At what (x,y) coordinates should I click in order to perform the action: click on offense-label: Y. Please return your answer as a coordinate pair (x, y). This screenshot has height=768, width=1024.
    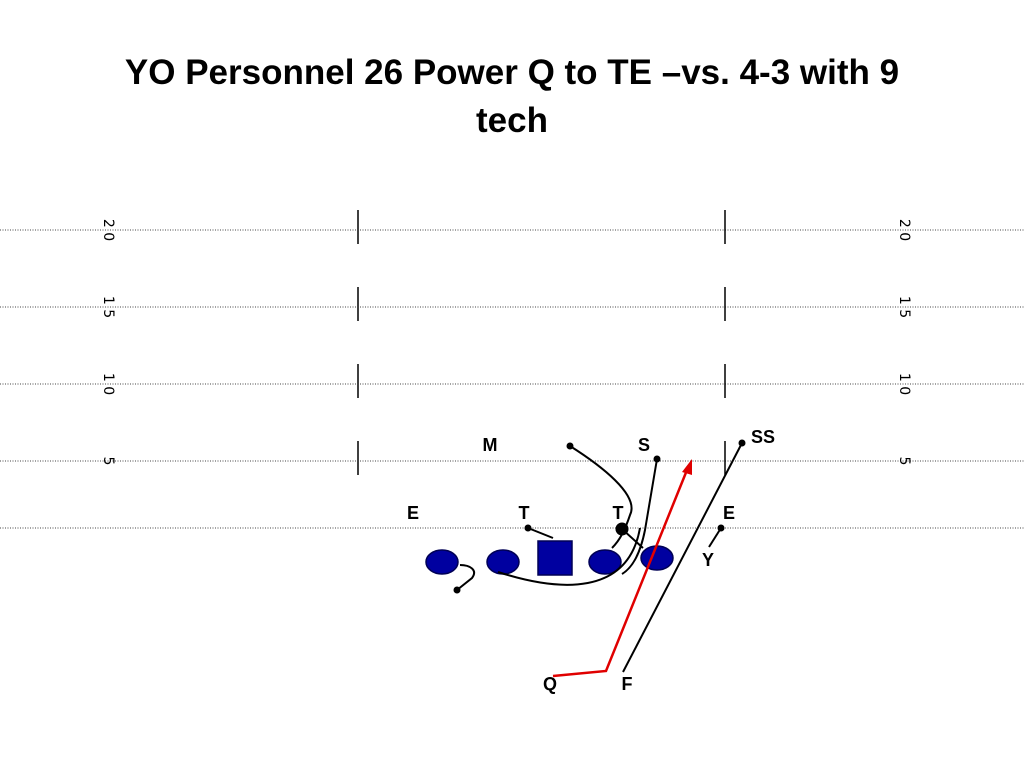
    Looking at the image, I should click on (708, 560).